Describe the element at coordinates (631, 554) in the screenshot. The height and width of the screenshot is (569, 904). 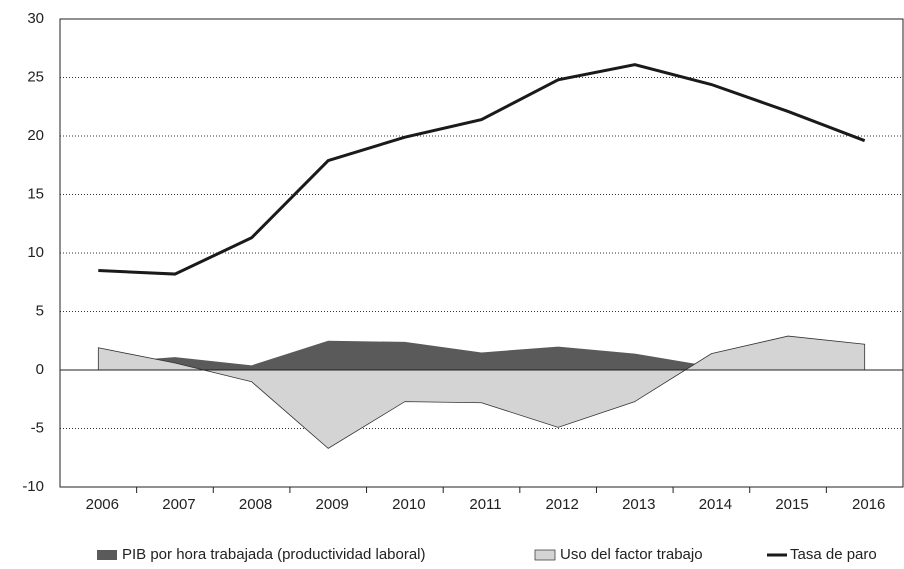
I see `legend-label: Uso del factor trabajo` at that location.